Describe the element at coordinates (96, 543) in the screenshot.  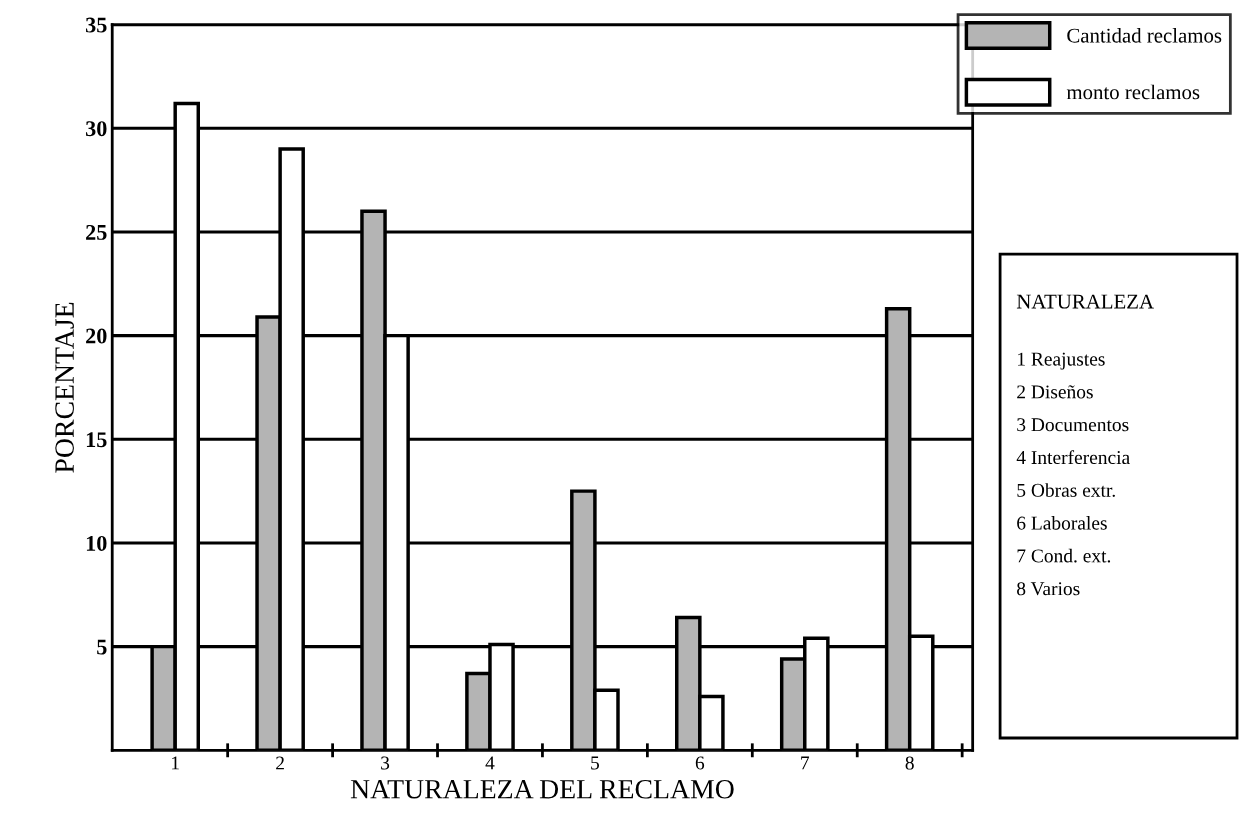
I see `y-tick-label: 10` at that location.